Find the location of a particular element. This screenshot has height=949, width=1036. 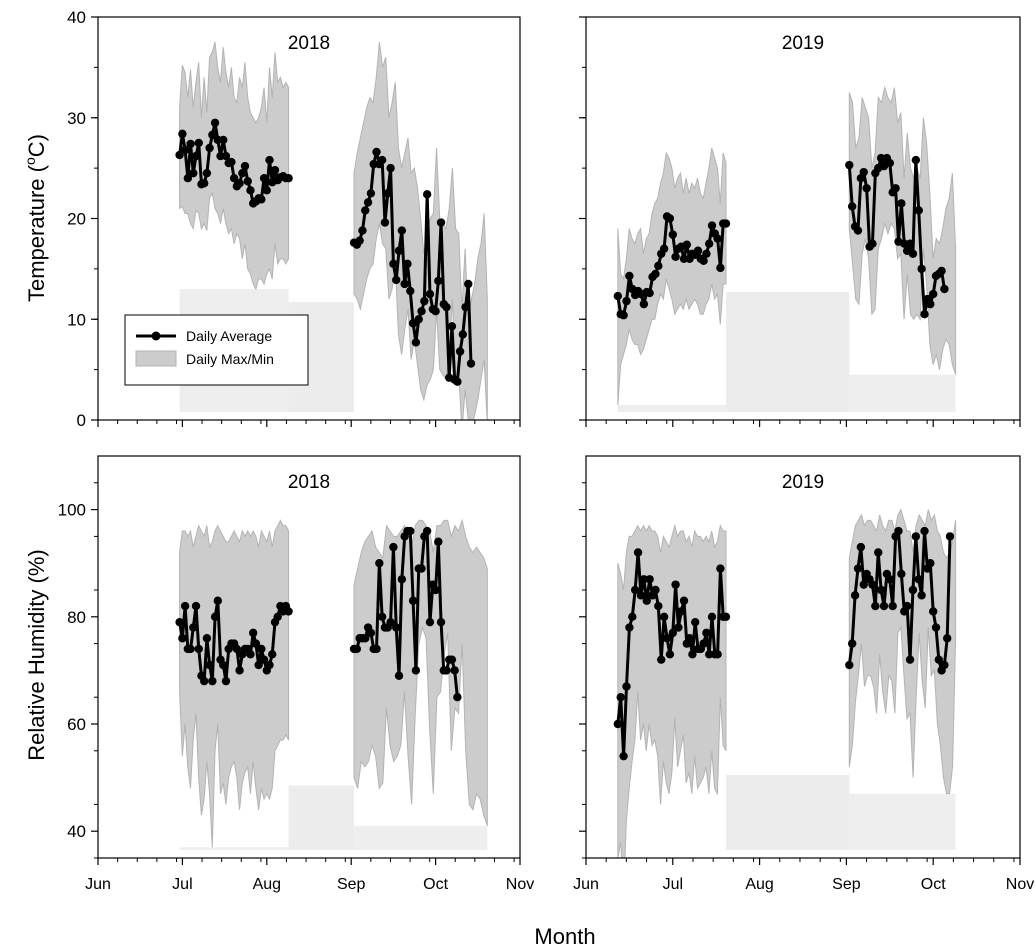

band-floor-fill is located at coordinates (902, 821).